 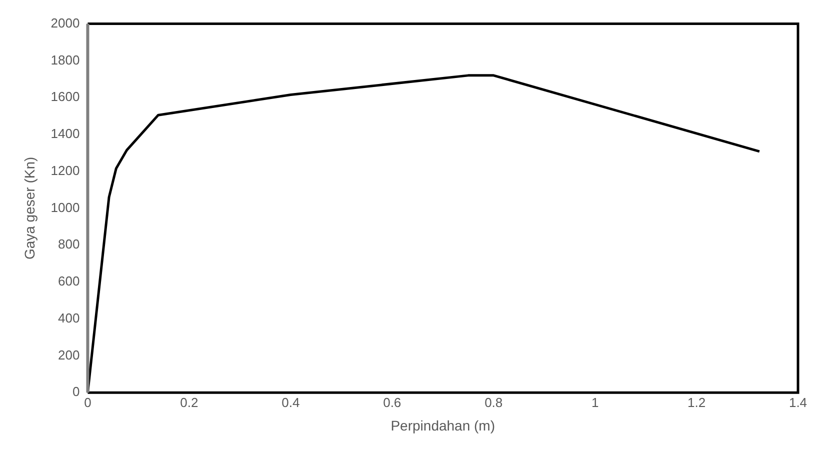 What do you see at coordinates (798, 402) in the screenshot?
I see `x-tick-label: 1.4` at bounding box center [798, 402].